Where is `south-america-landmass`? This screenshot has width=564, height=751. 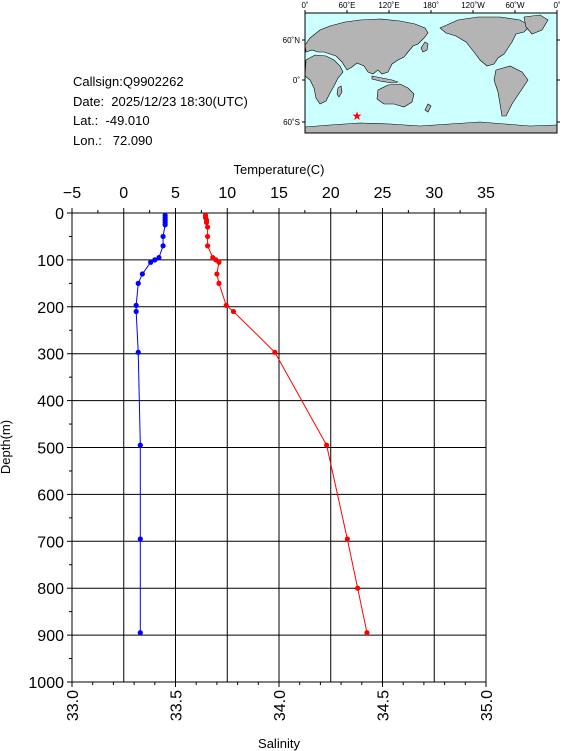
south-america-landmass is located at coordinates (511, 91).